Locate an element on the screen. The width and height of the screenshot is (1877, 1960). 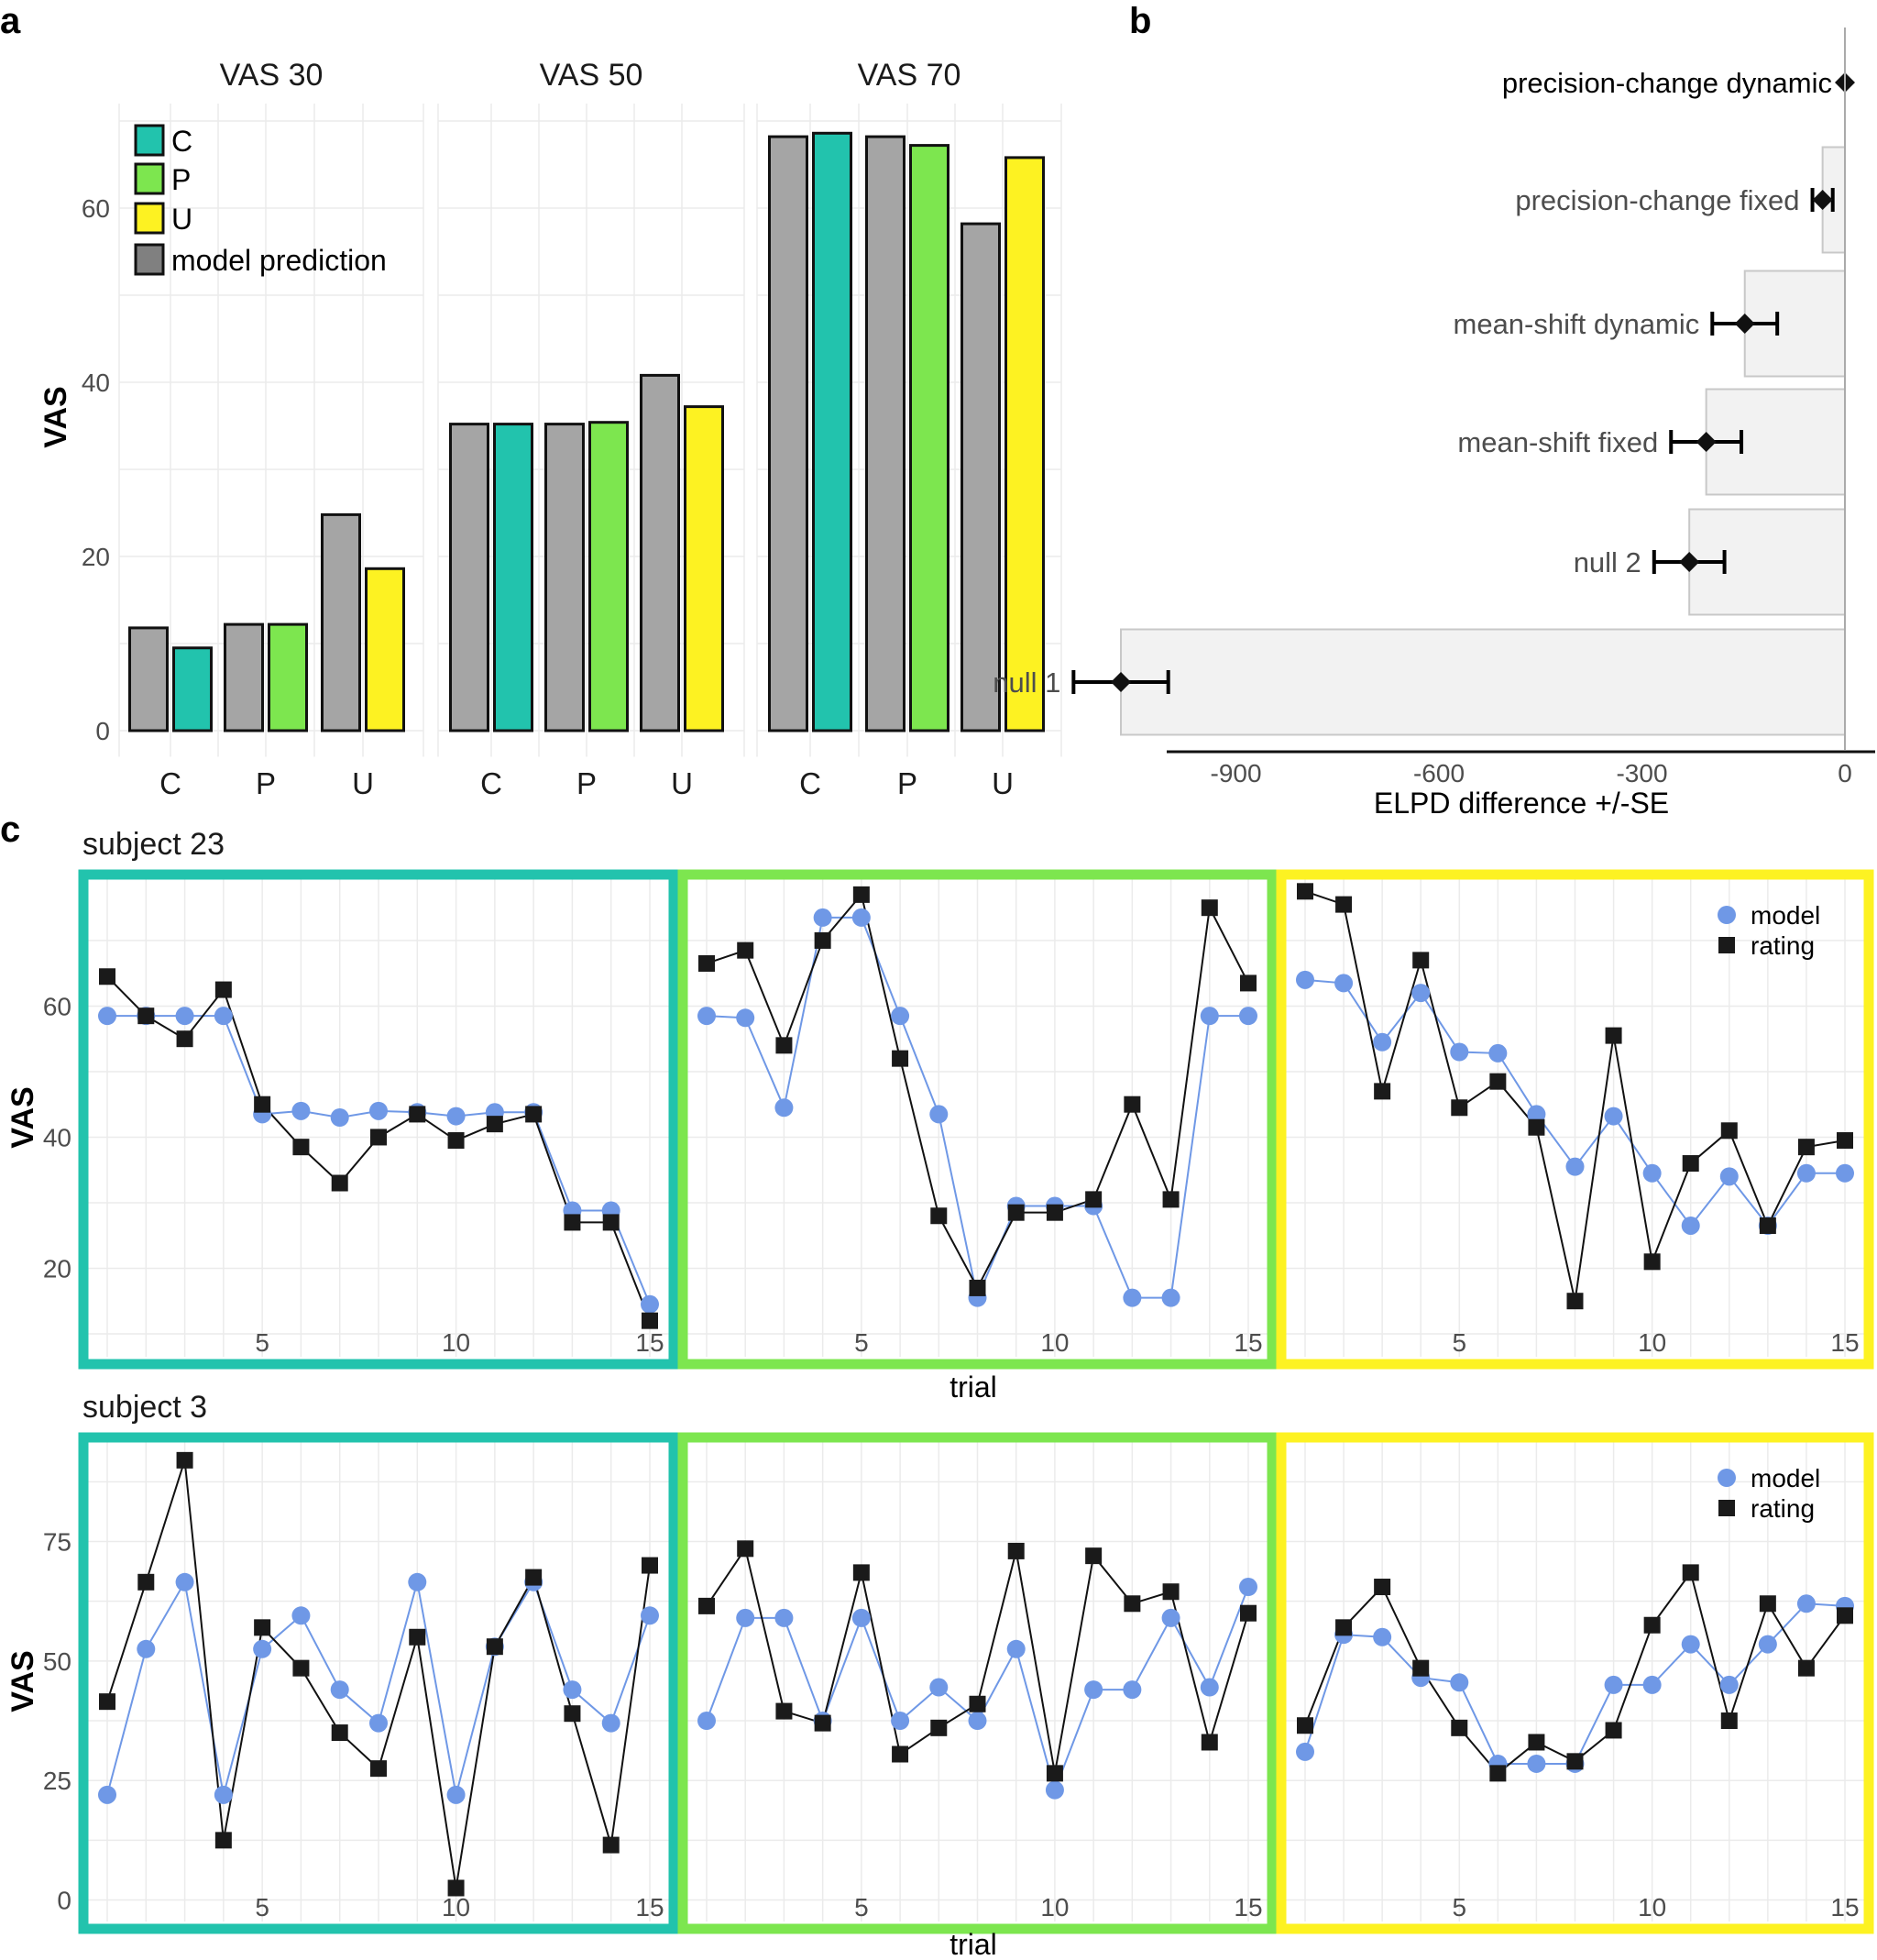
x-axis-label: ELPD difference +/-SE is located at coordinates (1521, 804).